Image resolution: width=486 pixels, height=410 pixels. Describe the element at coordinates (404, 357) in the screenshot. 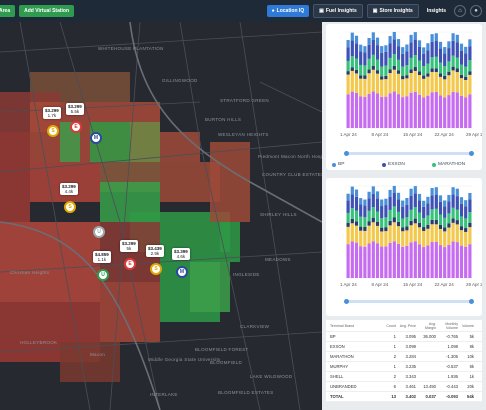

I see `table-row: MARATHON 2 3.284 -1.305 10k` at that location.